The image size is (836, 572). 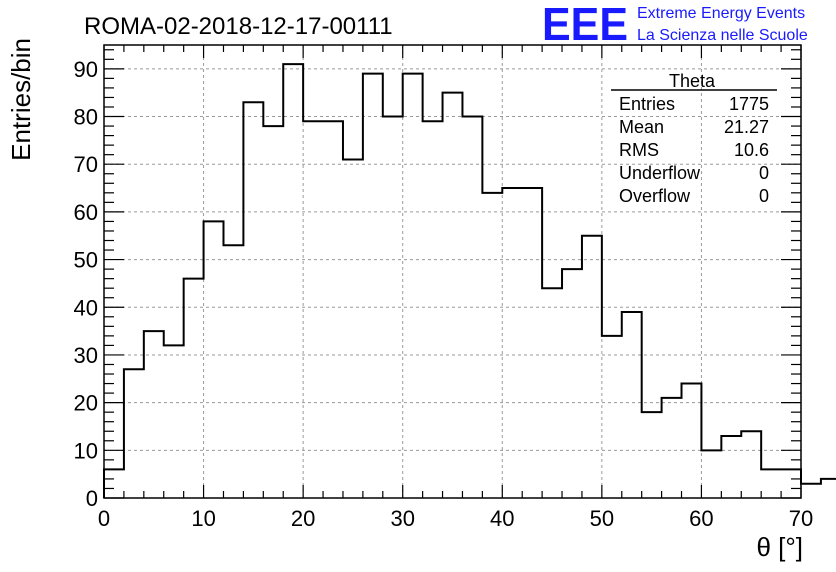 What do you see at coordinates (21, 99) in the screenshot?
I see `y-axis-title: Entries/bin` at bounding box center [21, 99].